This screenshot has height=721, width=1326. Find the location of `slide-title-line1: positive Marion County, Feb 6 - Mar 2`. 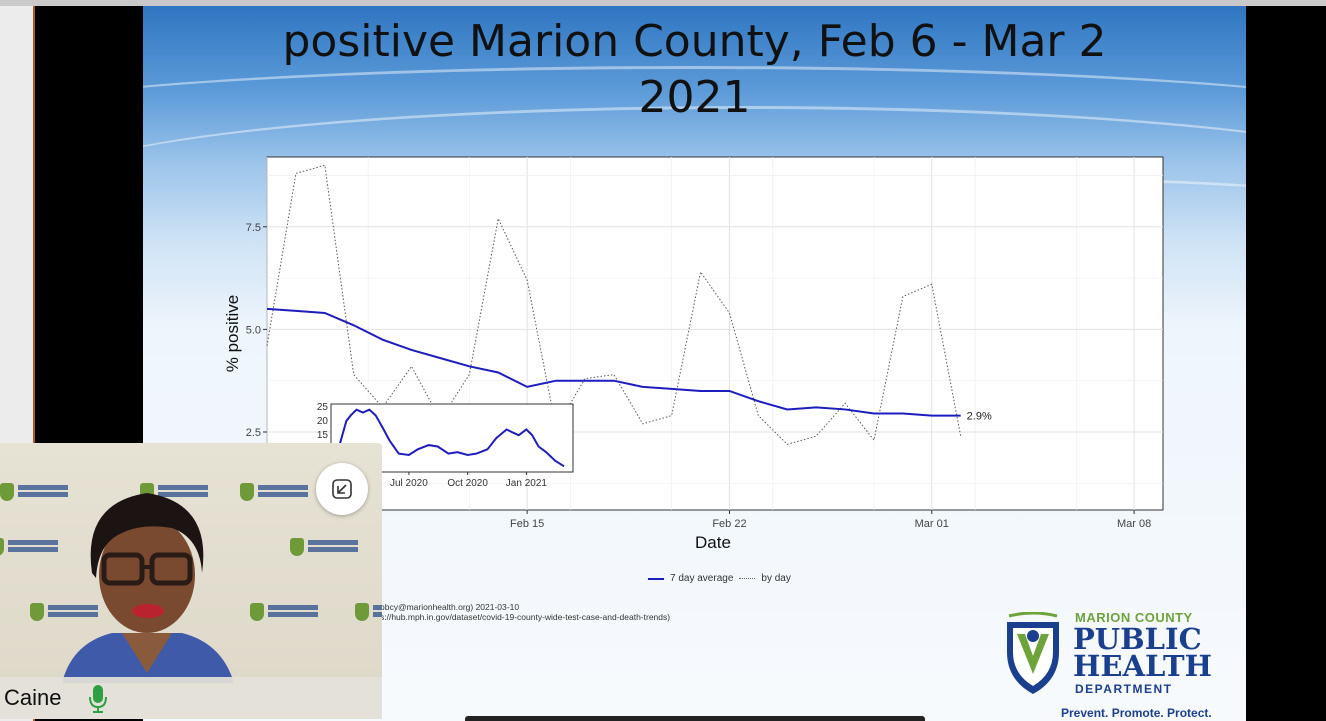

slide-title-line1: positive Marion County, Feb 6 - Mar 2 is located at coordinates (694, 41).